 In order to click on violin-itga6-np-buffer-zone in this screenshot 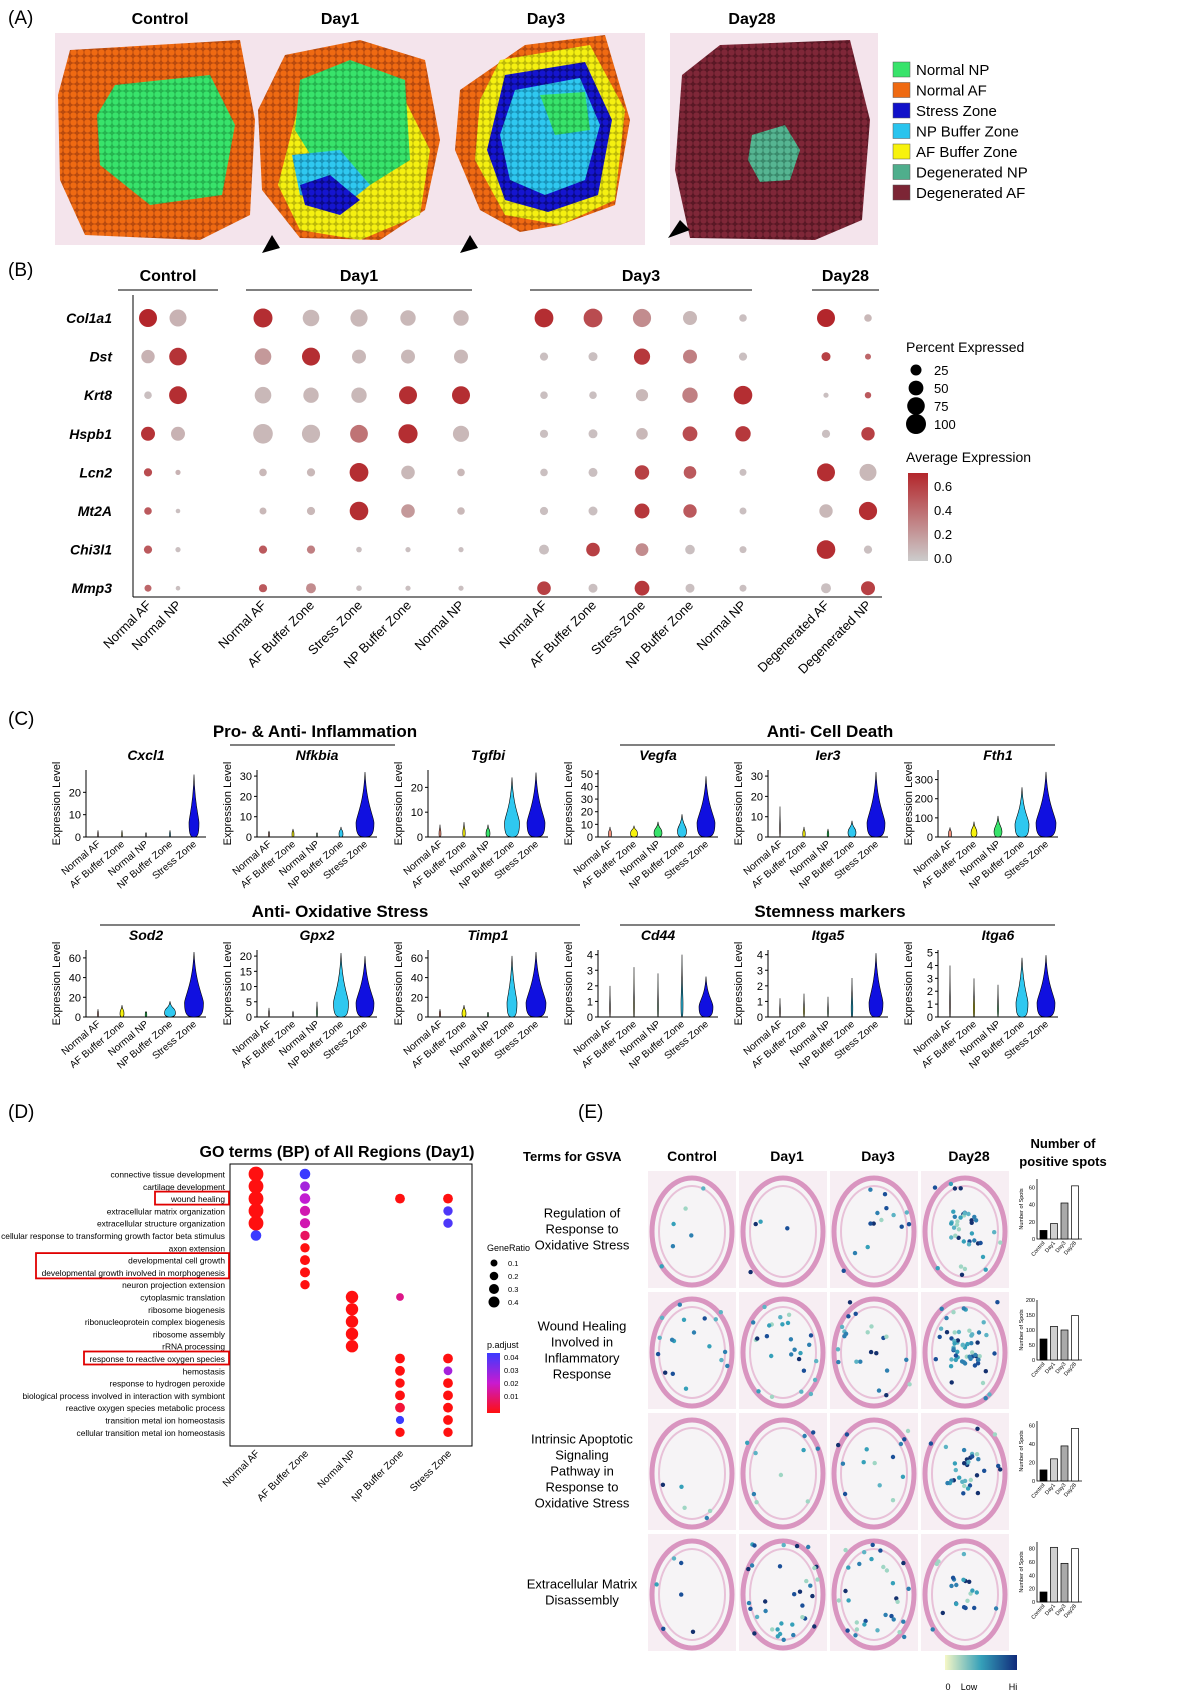, I will do `click(1022, 987)`.